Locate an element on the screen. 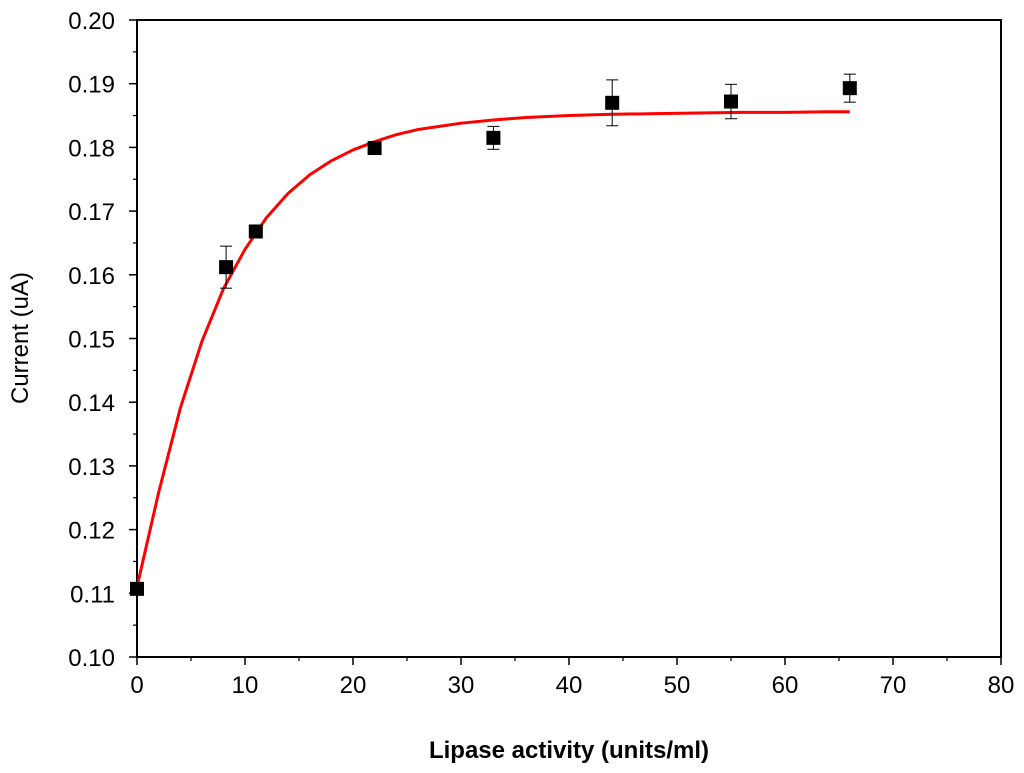 The height and width of the screenshot is (773, 1024). y-tick-label: 0.11 is located at coordinates (92, 594).